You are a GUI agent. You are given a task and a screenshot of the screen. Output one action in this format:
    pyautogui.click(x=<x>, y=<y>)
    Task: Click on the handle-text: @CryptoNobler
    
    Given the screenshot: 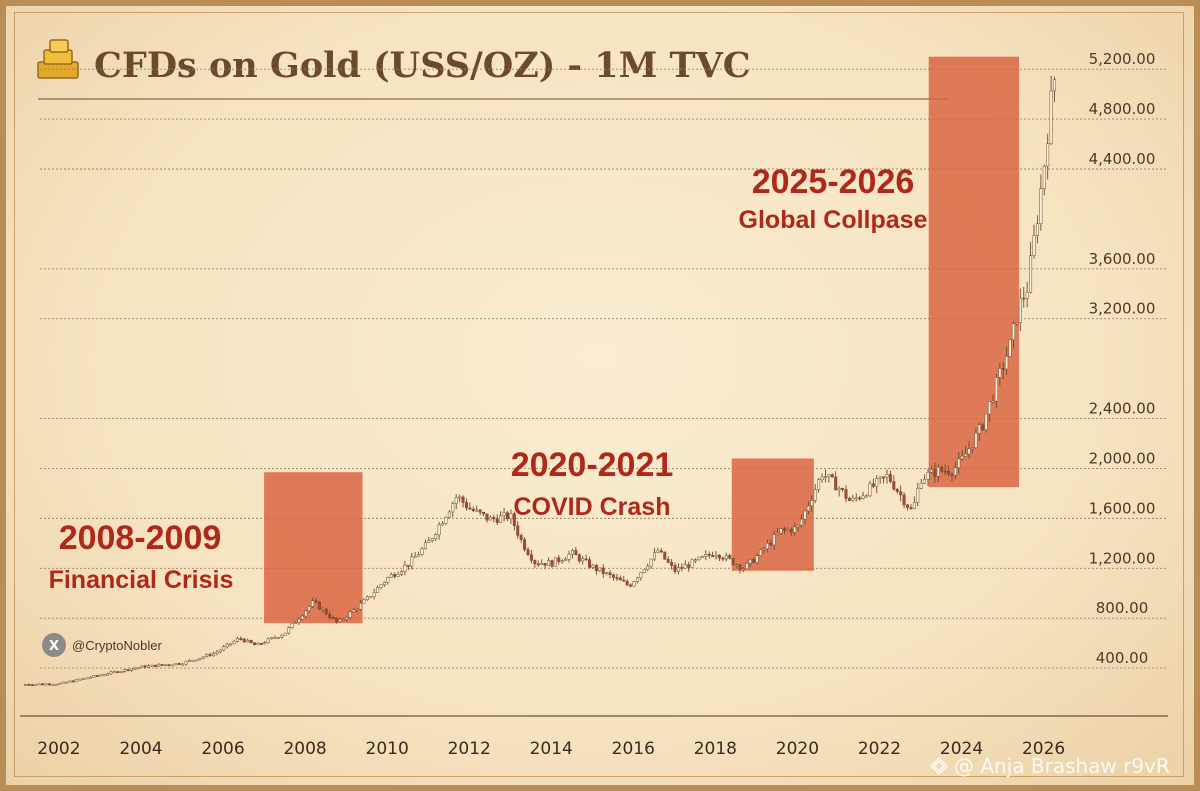 What is the action you would take?
    pyautogui.click(x=117, y=645)
    